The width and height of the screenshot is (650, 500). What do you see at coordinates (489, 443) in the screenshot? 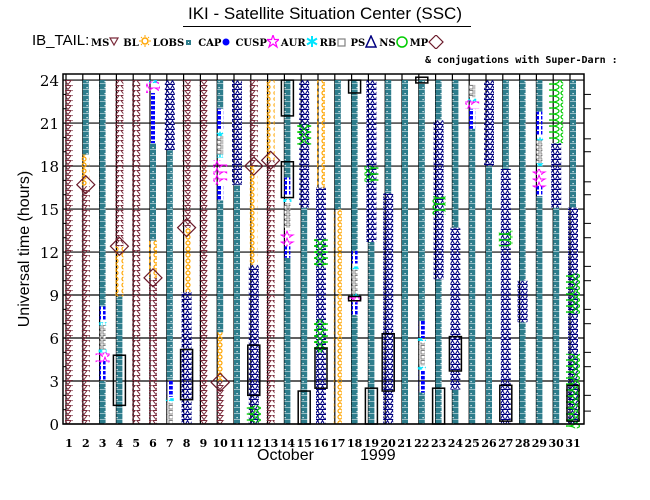
I see `x-tick-label: 26` at bounding box center [489, 443].